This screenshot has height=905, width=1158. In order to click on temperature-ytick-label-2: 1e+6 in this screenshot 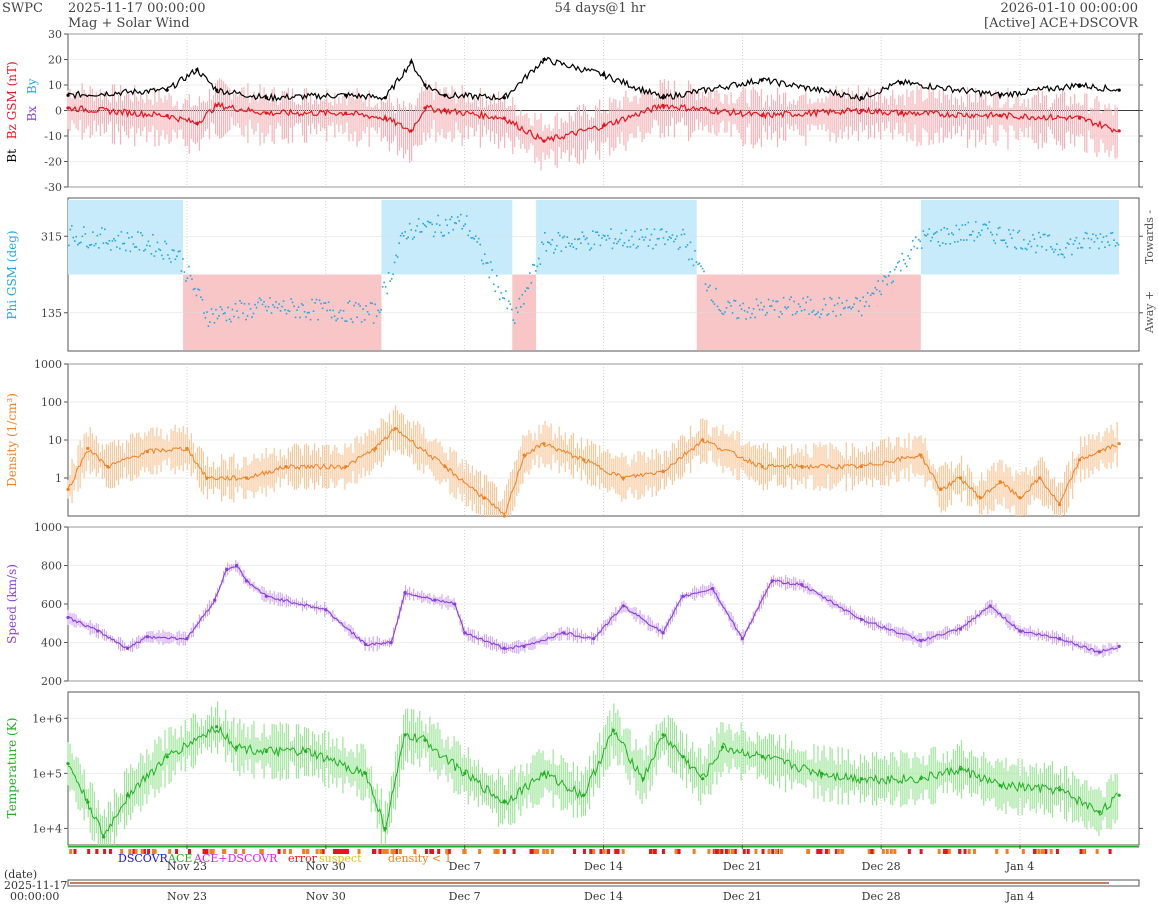, I will do `click(47, 718)`.